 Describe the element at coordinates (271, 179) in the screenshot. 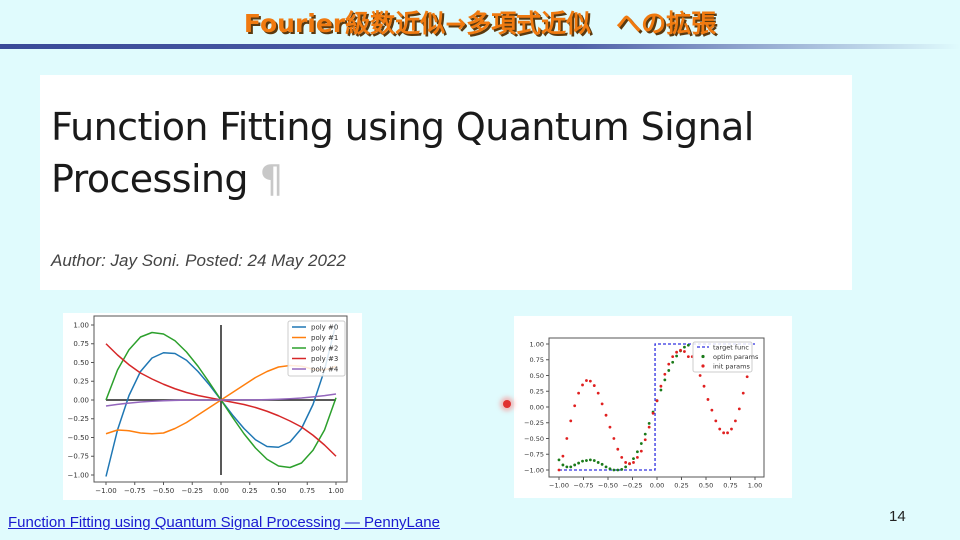

I see `permalink-pilcrow: ¶` at that location.